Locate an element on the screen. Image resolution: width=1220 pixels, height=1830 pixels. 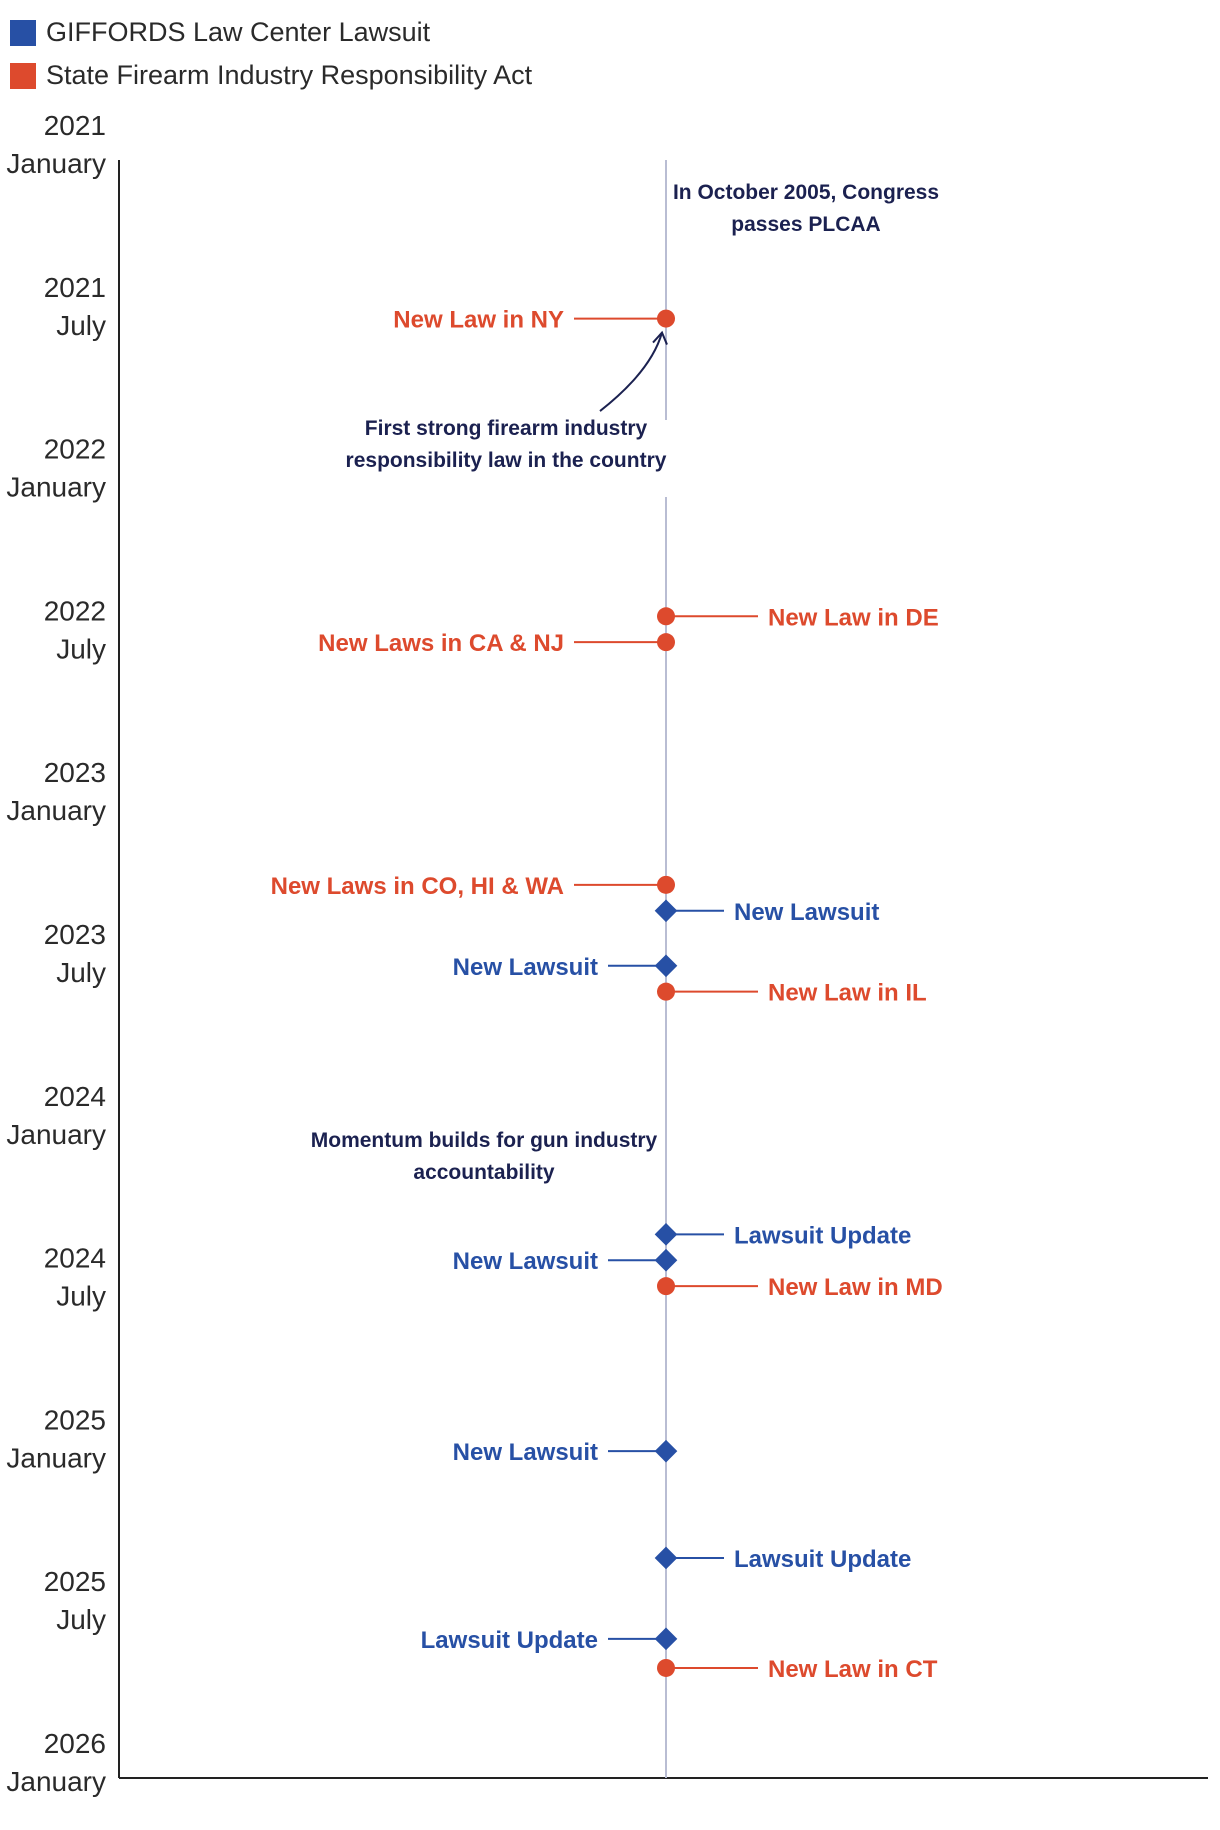
event-11: Lawsuit Update is located at coordinates (782, 1559).